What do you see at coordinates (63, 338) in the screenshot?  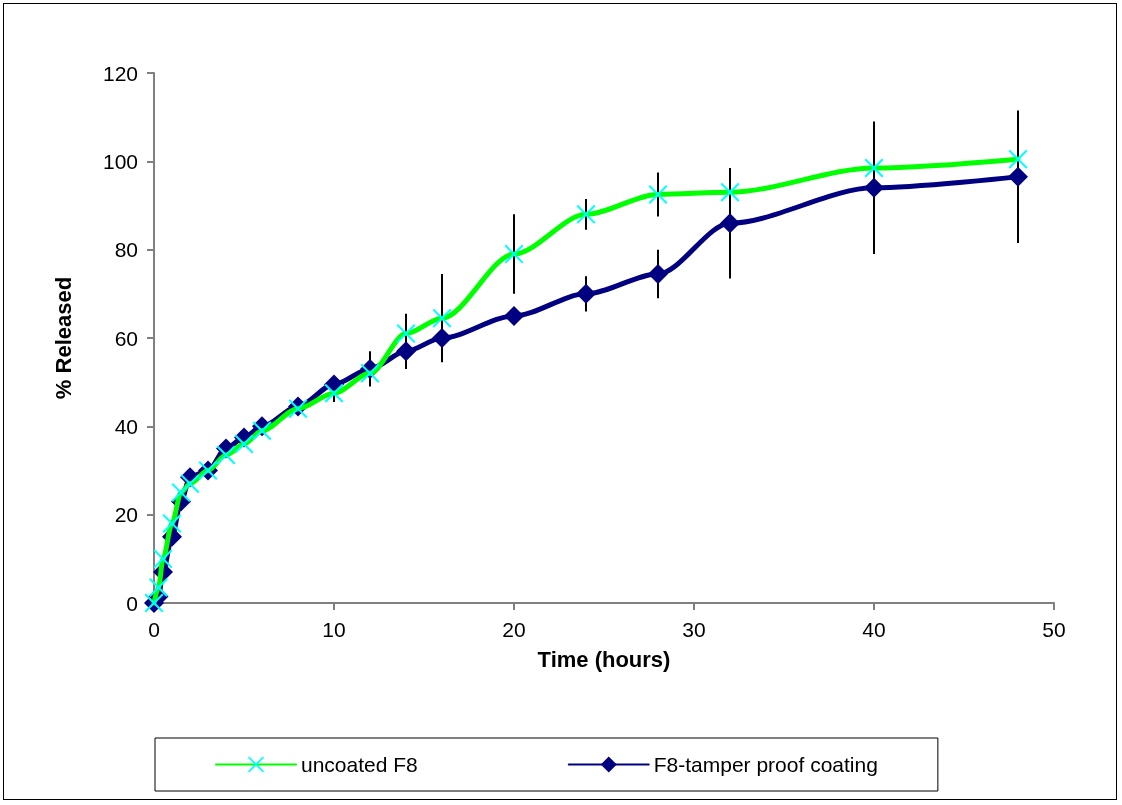 I see `y-axis-title: % Released` at bounding box center [63, 338].